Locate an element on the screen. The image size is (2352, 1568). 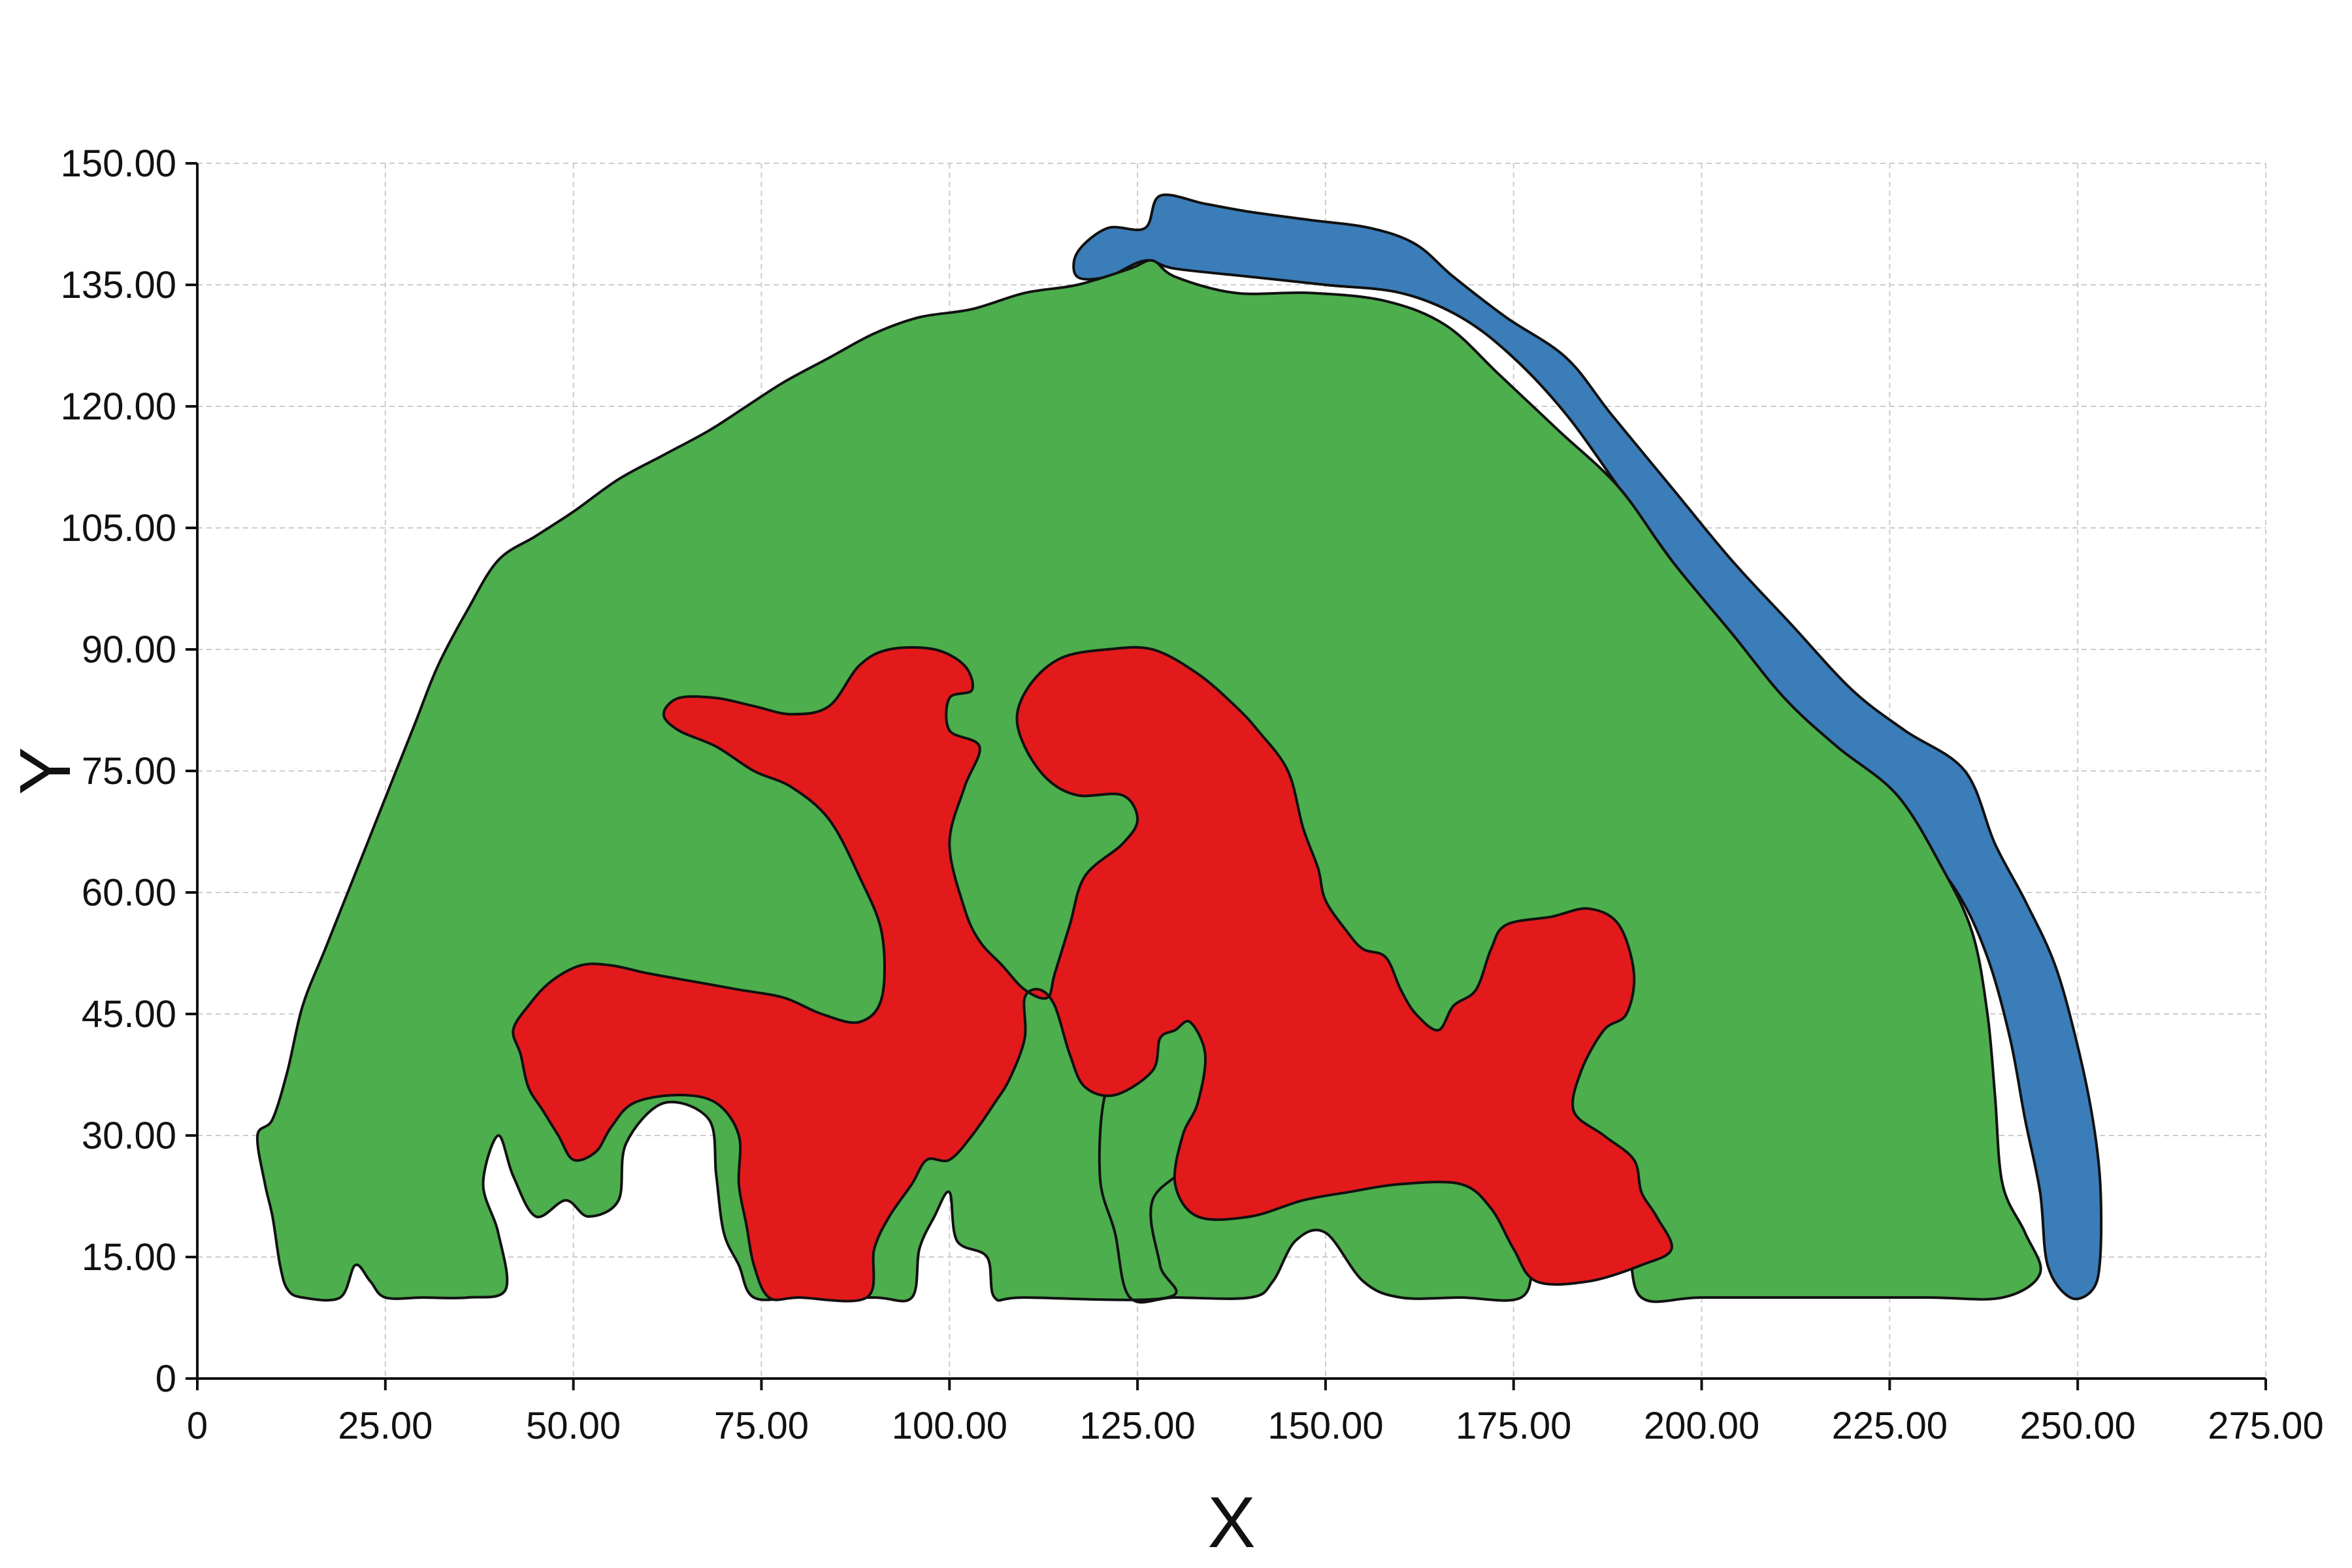
x-tick-label: 0 is located at coordinates (197, 1426).